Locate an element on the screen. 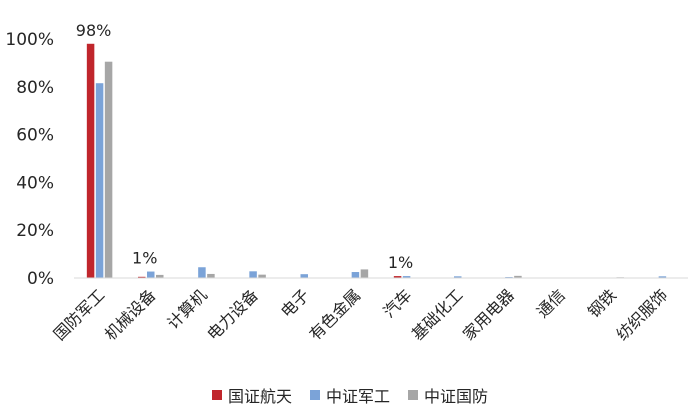 The width and height of the screenshot is (700, 420). y-tick-label: 40% is located at coordinates (35, 183).